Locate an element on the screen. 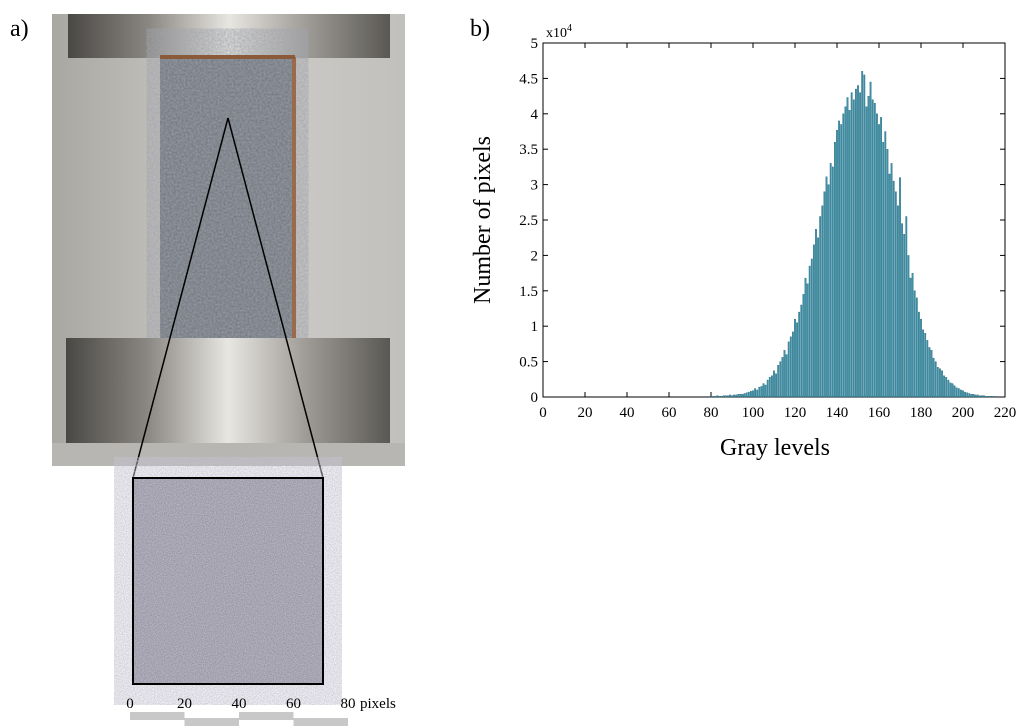 The image size is (1019, 728). panel-label: b) is located at coordinates (480, 29).